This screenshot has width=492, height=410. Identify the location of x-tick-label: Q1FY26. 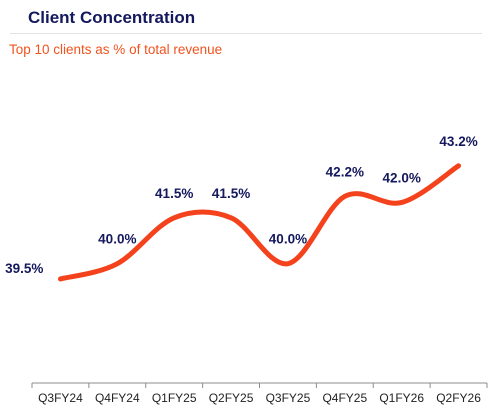
(401, 398).